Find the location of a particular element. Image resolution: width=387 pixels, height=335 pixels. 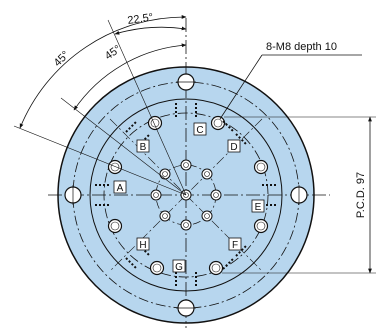

angle-dimension-half: 22.5° is located at coordinates (147, 103).